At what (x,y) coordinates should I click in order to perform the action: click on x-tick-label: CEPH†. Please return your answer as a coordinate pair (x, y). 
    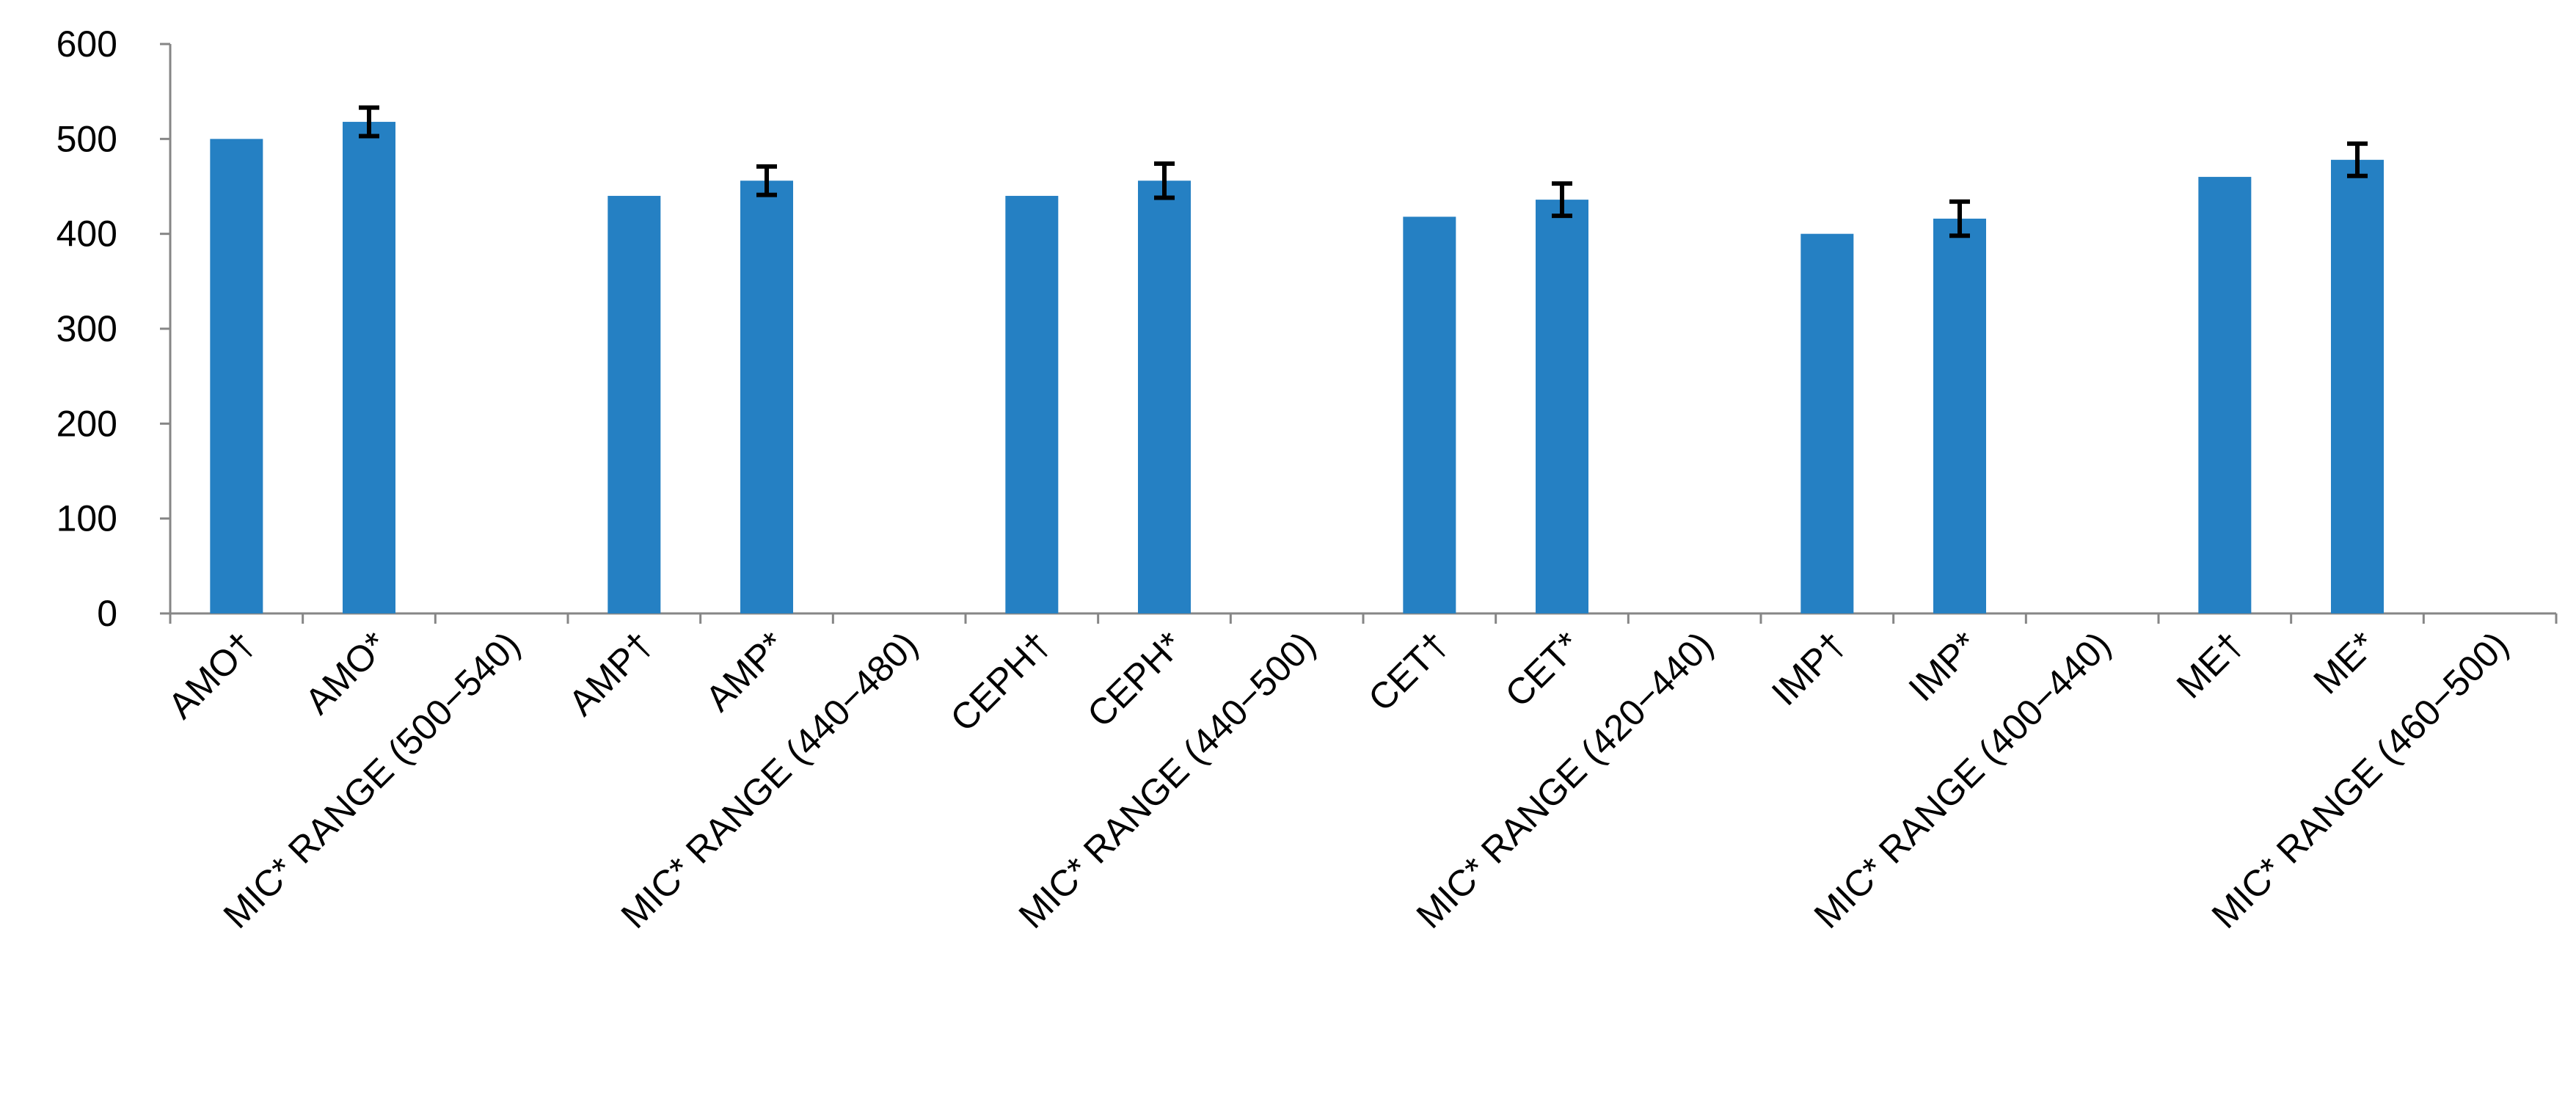
    Looking at the image, I should click on (1001, 681).